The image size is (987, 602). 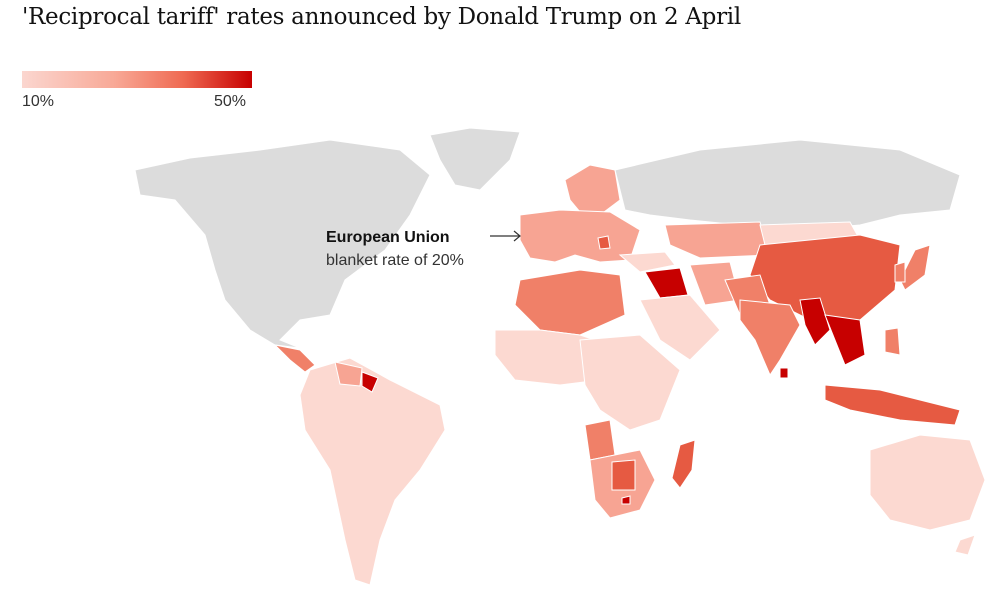 I want to click on region-north-america, so click(x=282, y=244).